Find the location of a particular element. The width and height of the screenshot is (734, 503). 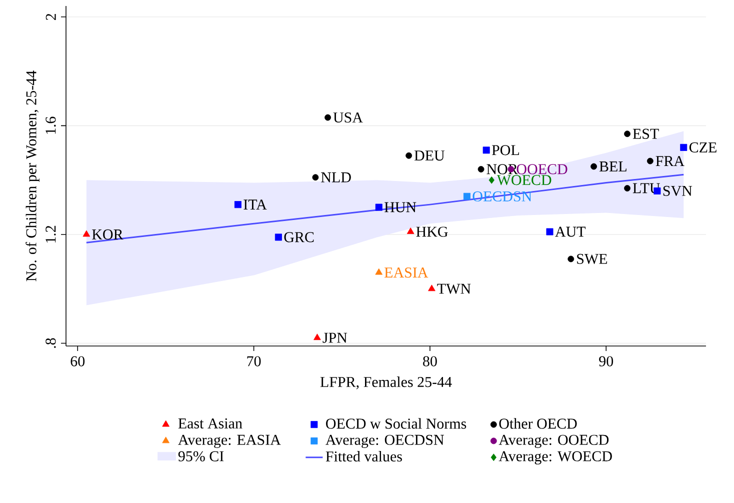

annotation: EASIA is located at coordinates (406, 273).